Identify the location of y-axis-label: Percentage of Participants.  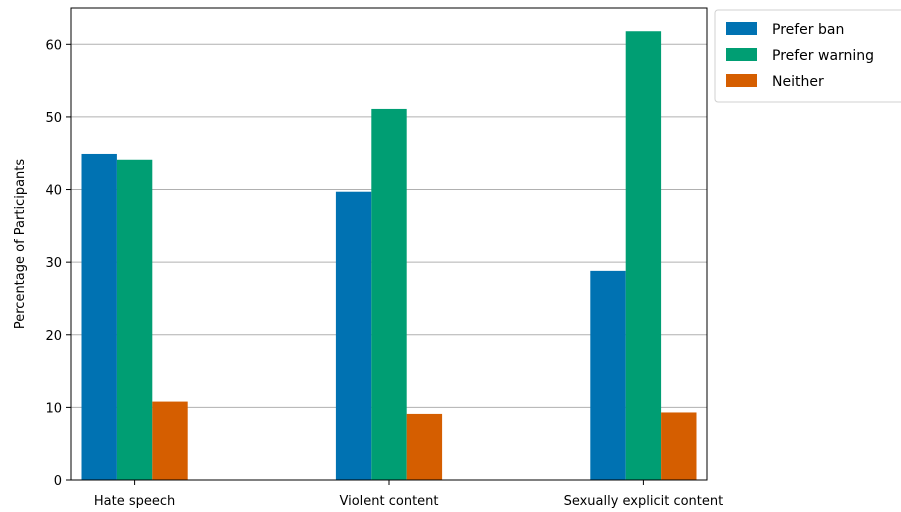
(20, 244).